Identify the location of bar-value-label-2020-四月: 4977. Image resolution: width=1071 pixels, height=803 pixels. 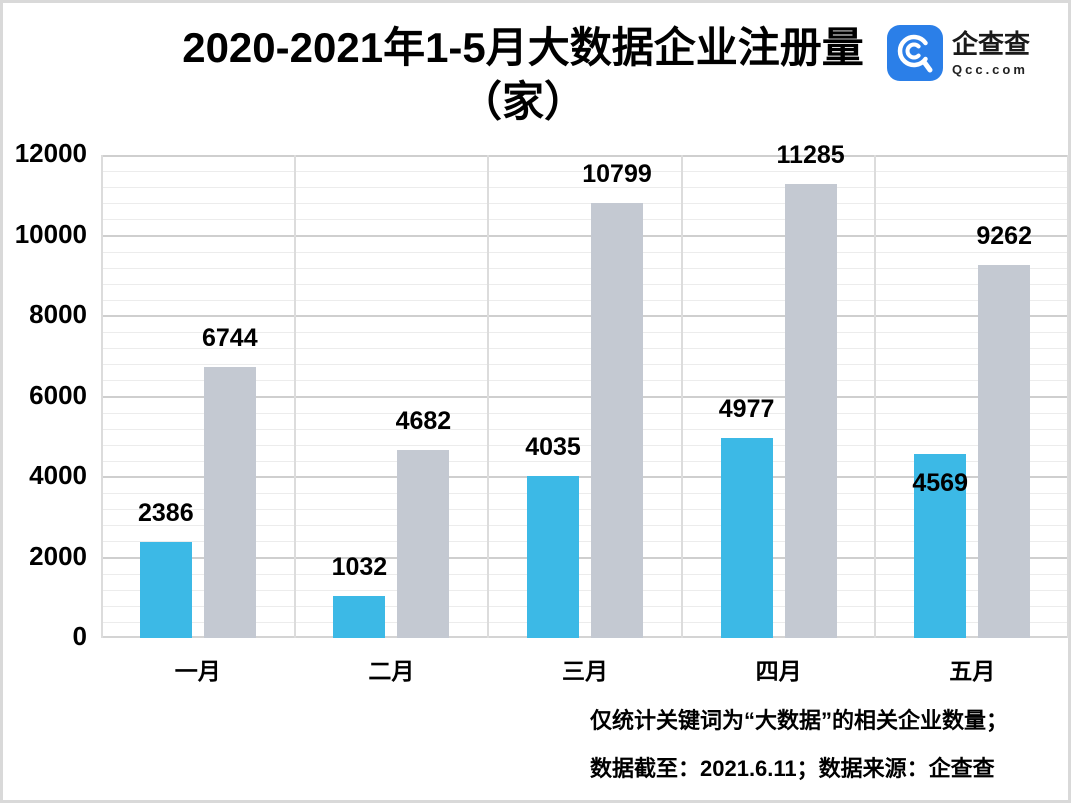
(746, 408).